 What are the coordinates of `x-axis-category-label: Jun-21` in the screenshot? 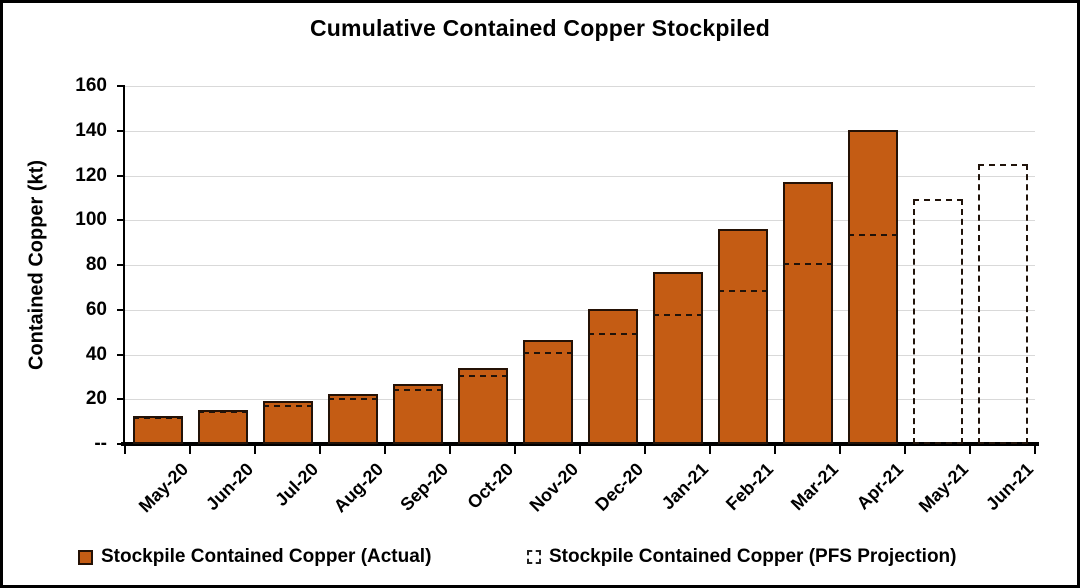 It's located at (1009, 487).